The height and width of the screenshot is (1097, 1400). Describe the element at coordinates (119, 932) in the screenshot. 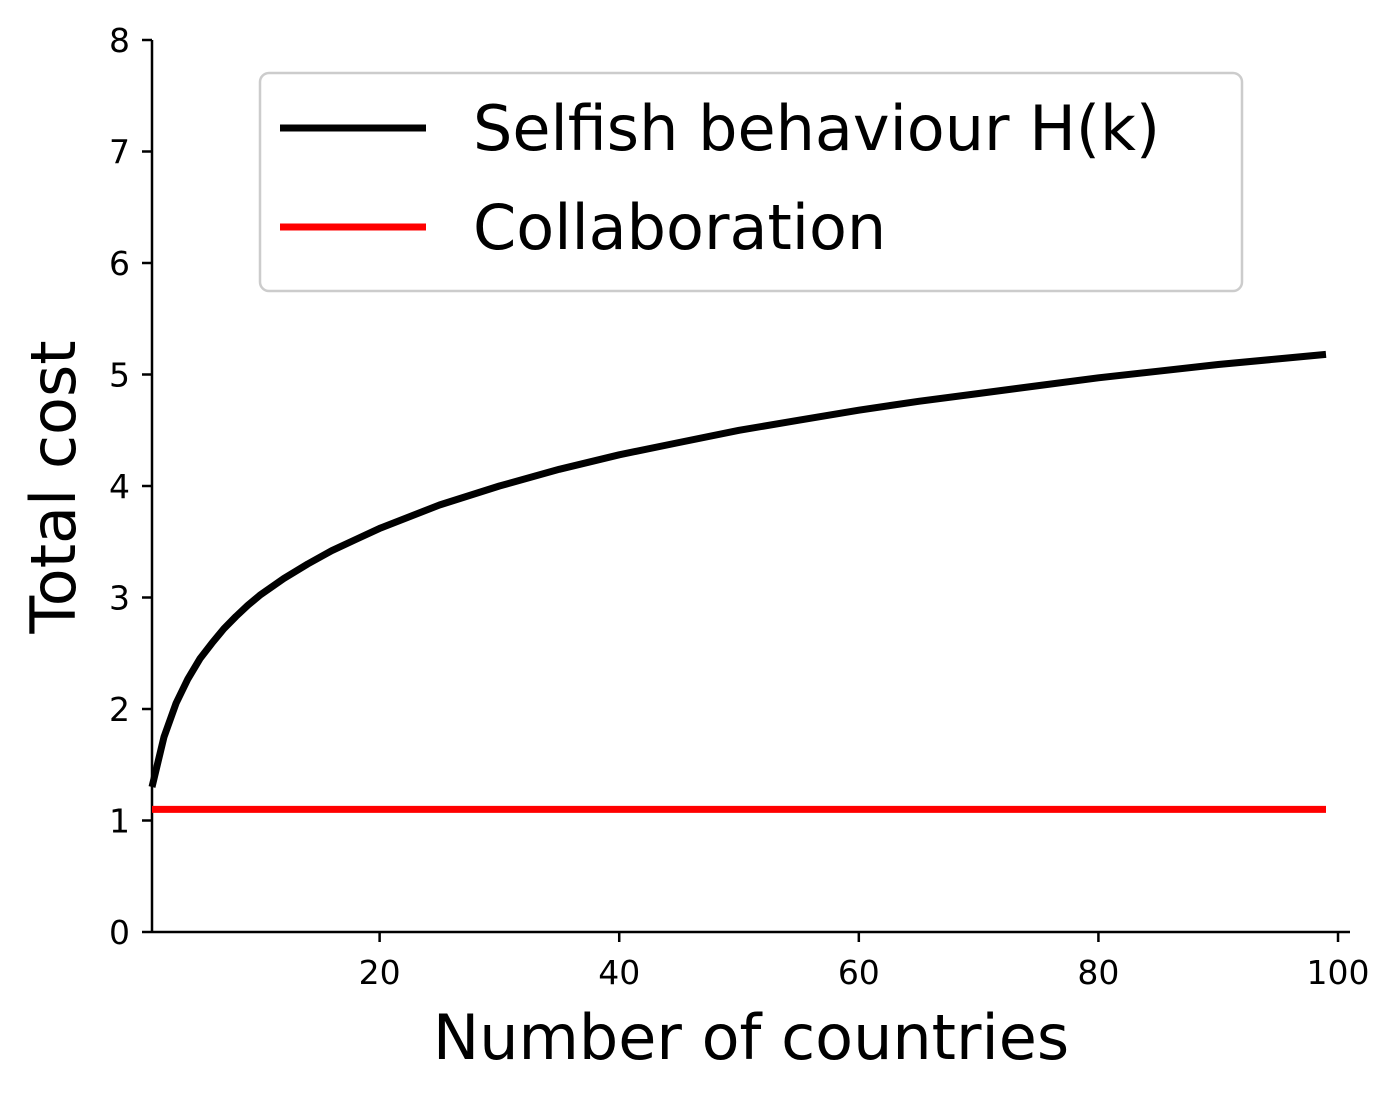

I see `y-tick-label: 0` at that location.